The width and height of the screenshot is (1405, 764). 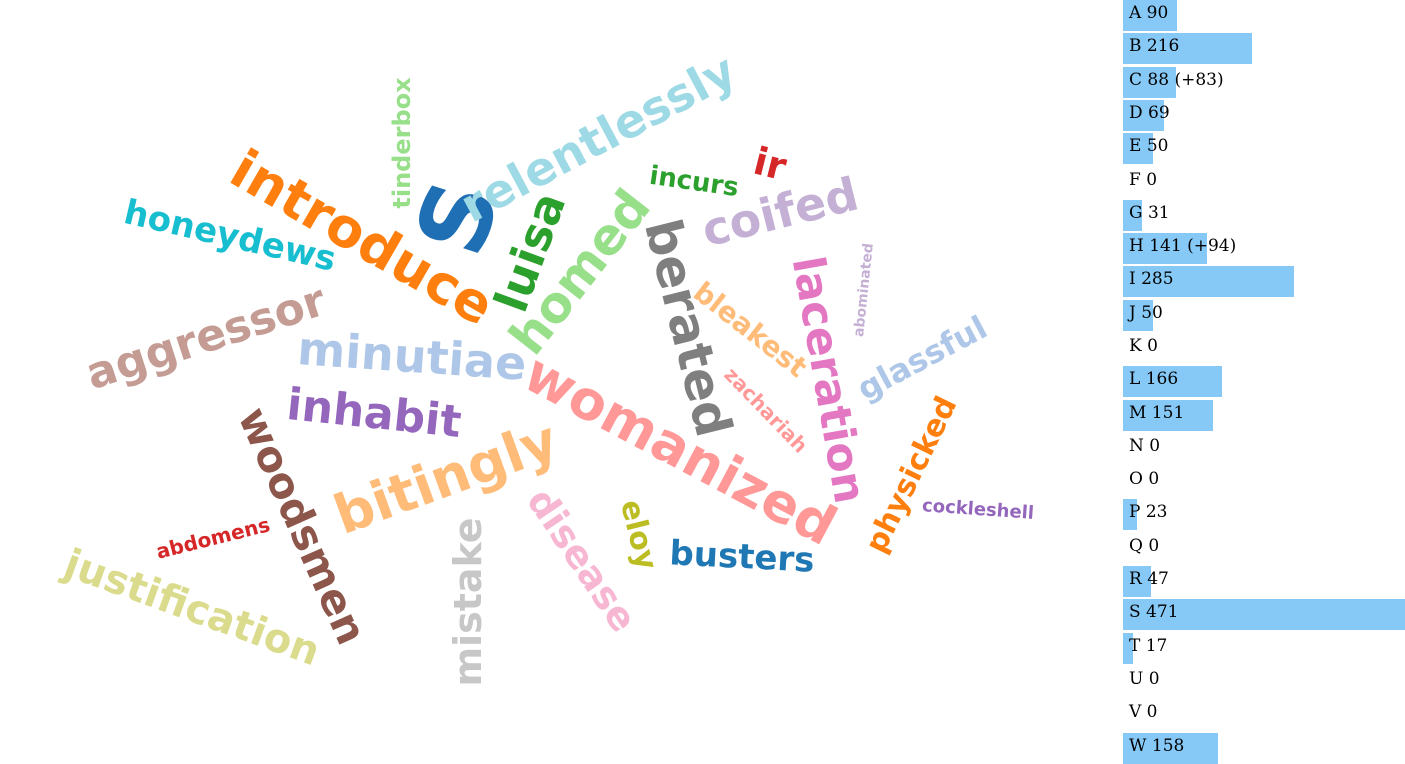 I want to click on bar-h, so click(x=1165, y=248).